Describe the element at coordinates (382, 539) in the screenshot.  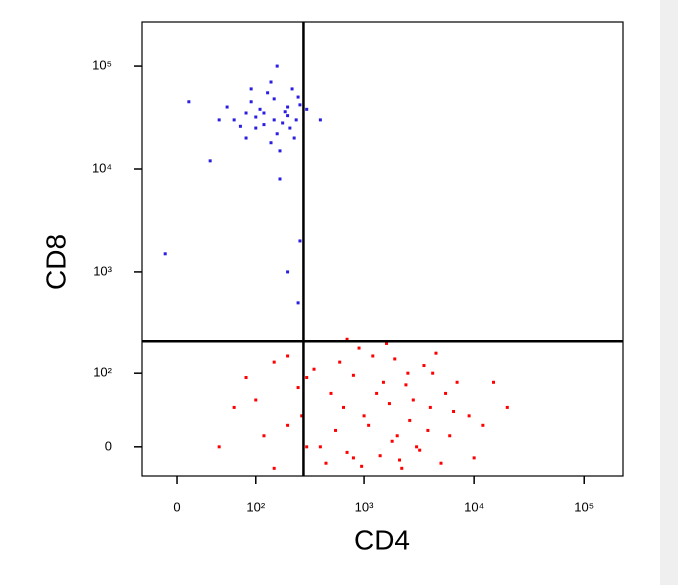
I see `x-axis-label: CD4` at that location.